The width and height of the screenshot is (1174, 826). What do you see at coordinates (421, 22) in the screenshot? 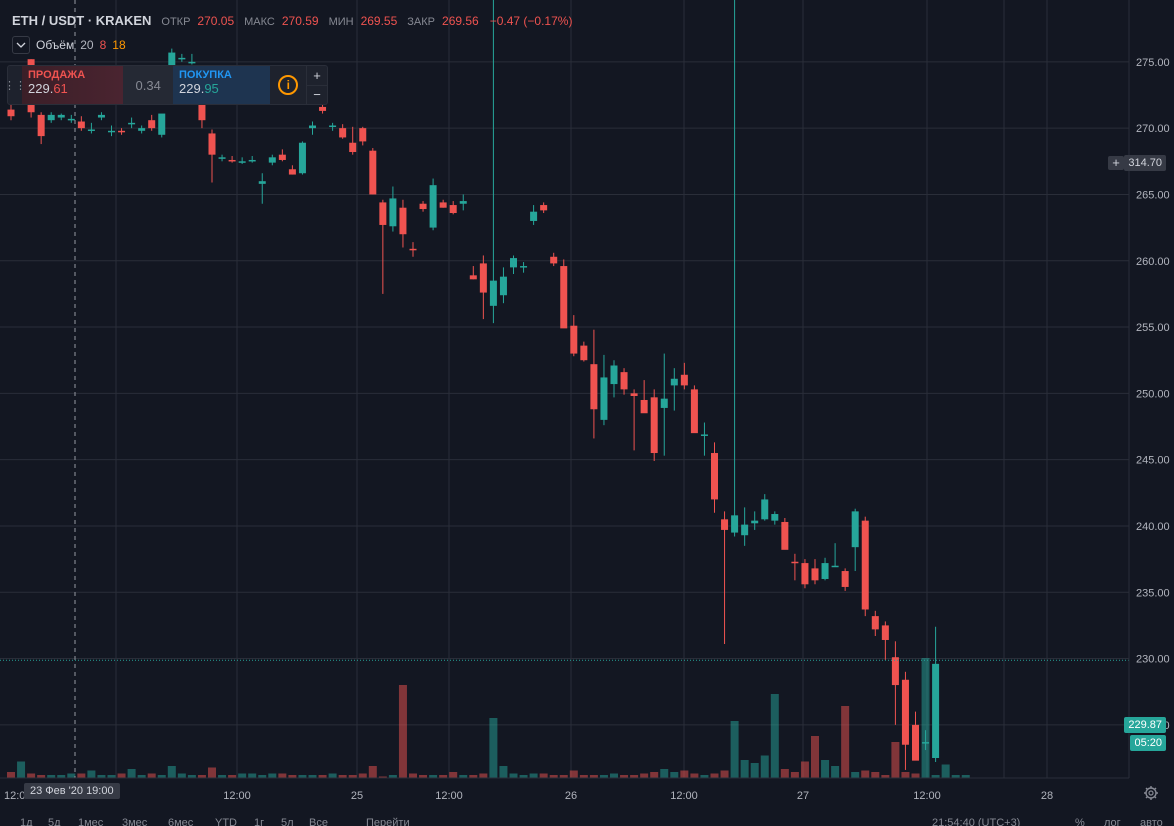
I see `close-label: ЗАКР` at bounding box center [421, 22].